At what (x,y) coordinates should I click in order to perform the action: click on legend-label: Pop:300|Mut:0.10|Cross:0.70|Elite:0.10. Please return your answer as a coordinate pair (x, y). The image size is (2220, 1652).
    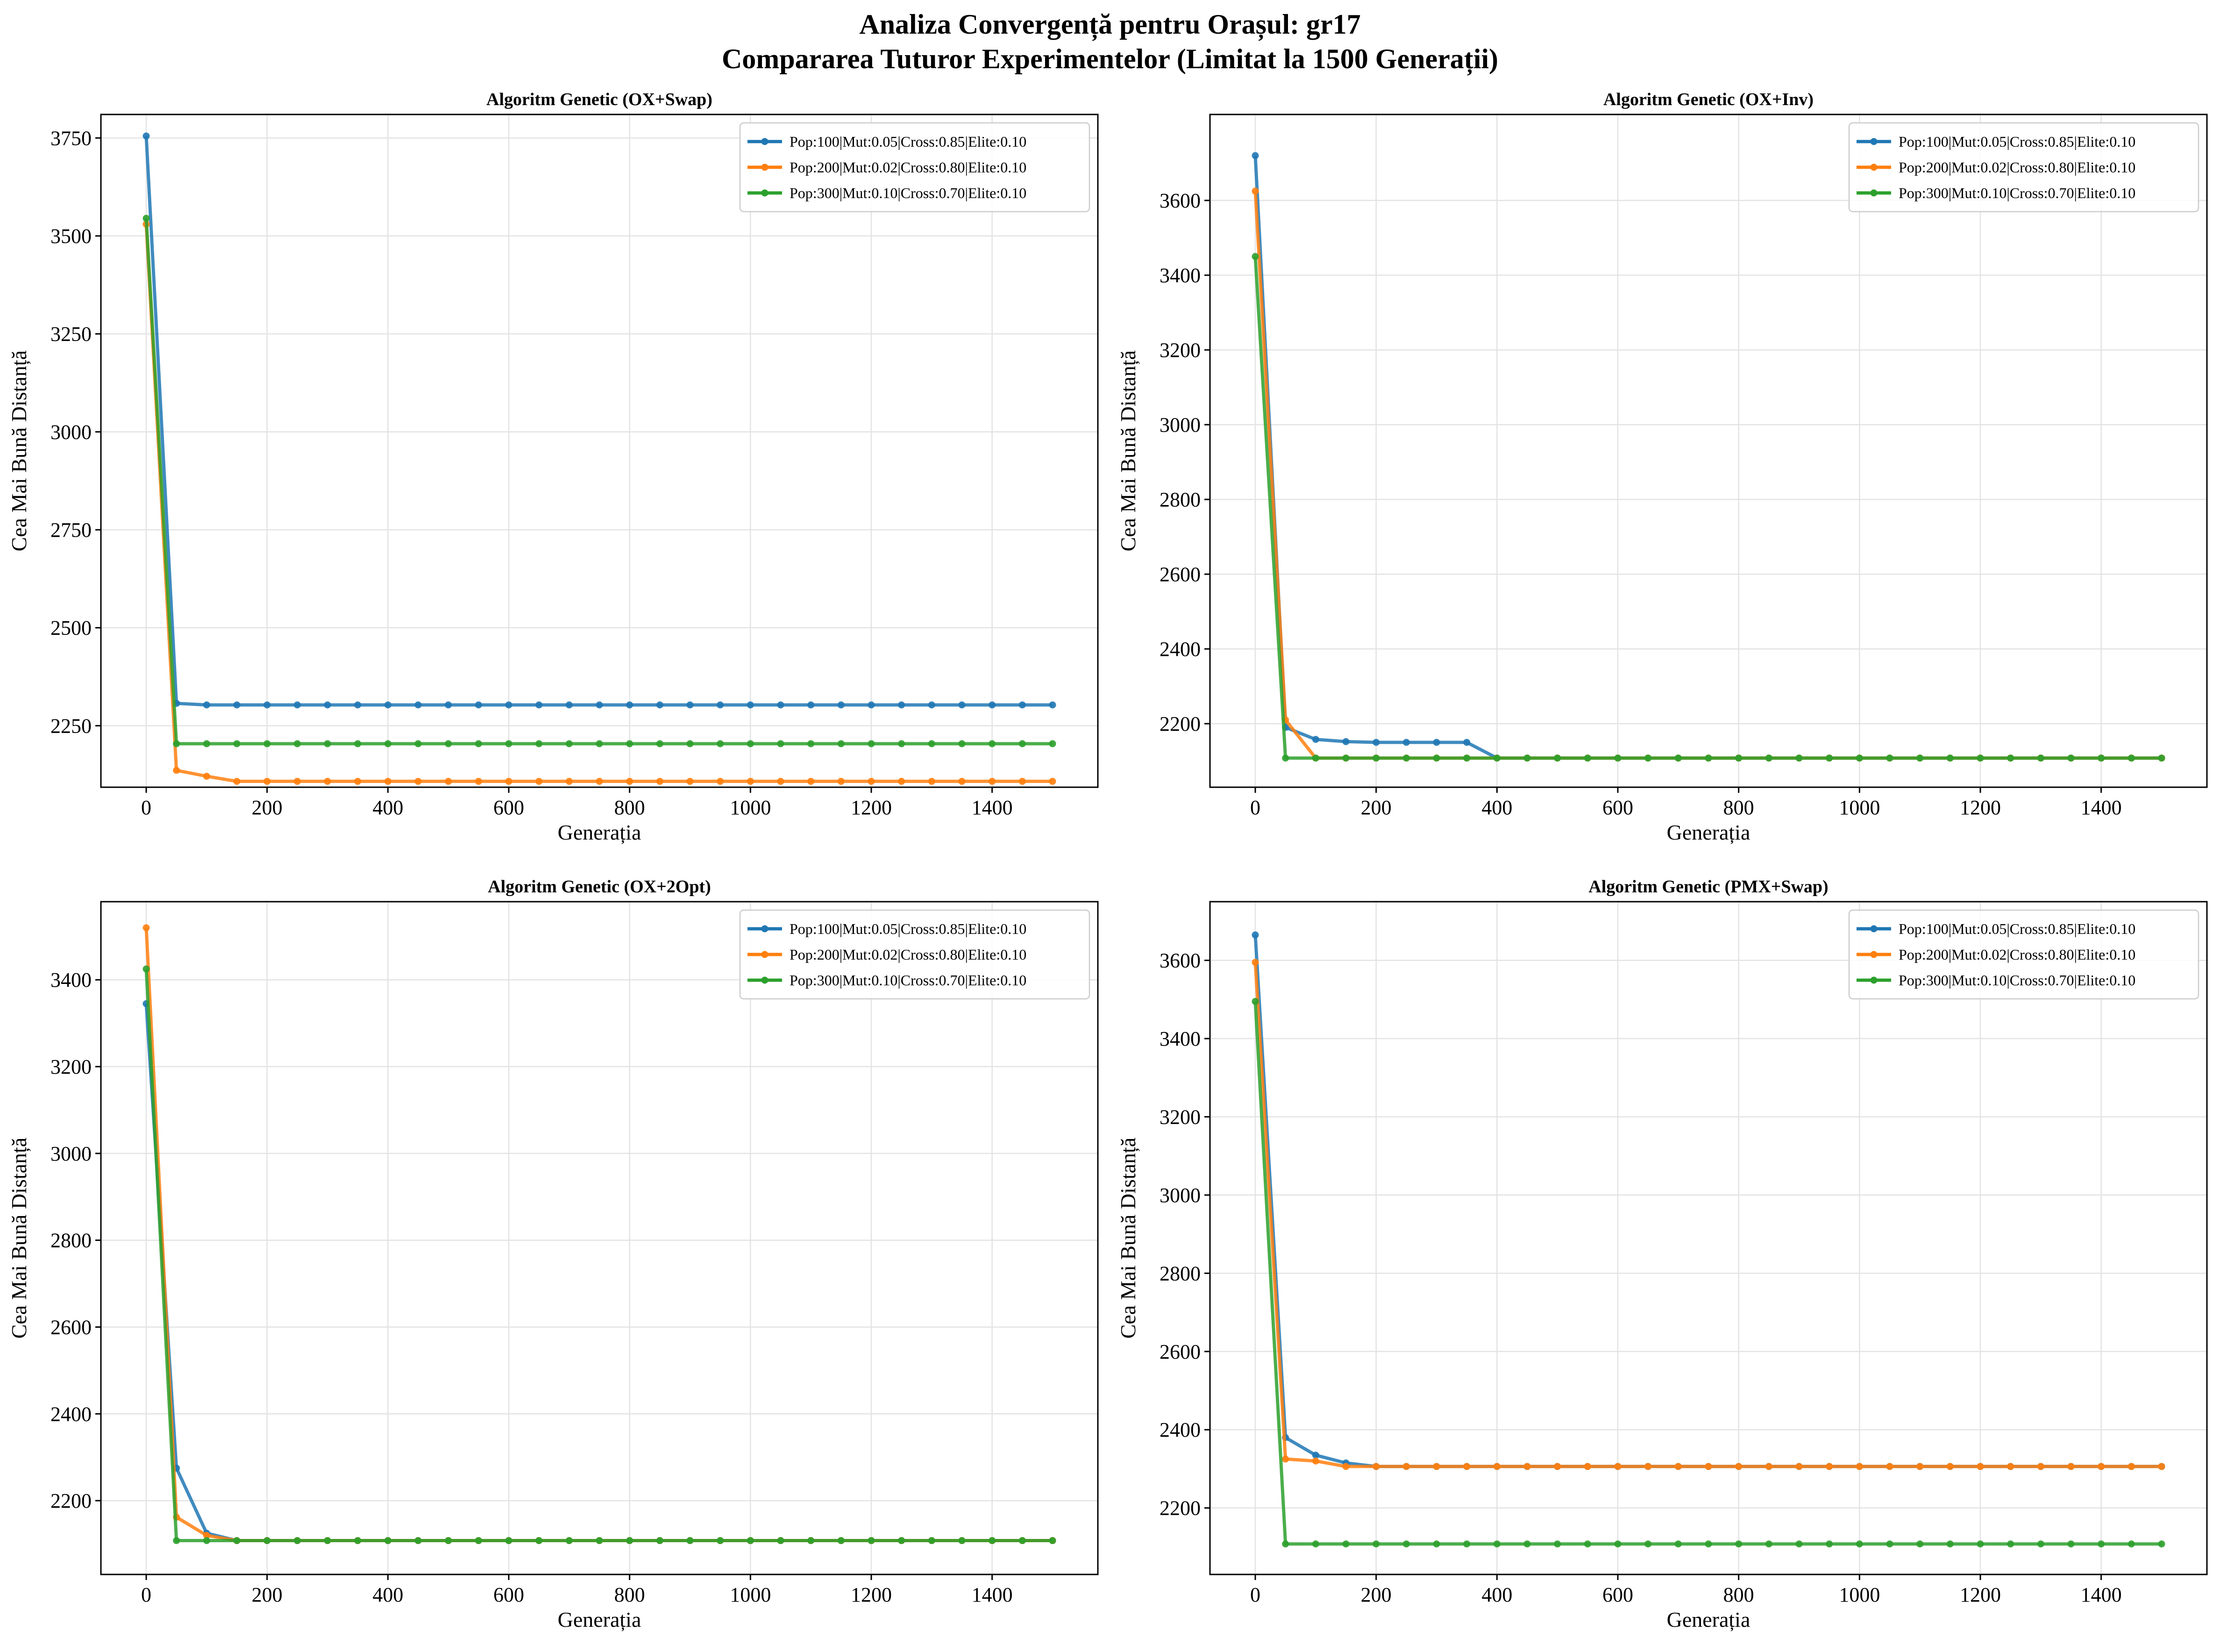
    Looking at the image, I should click on (908, 193).